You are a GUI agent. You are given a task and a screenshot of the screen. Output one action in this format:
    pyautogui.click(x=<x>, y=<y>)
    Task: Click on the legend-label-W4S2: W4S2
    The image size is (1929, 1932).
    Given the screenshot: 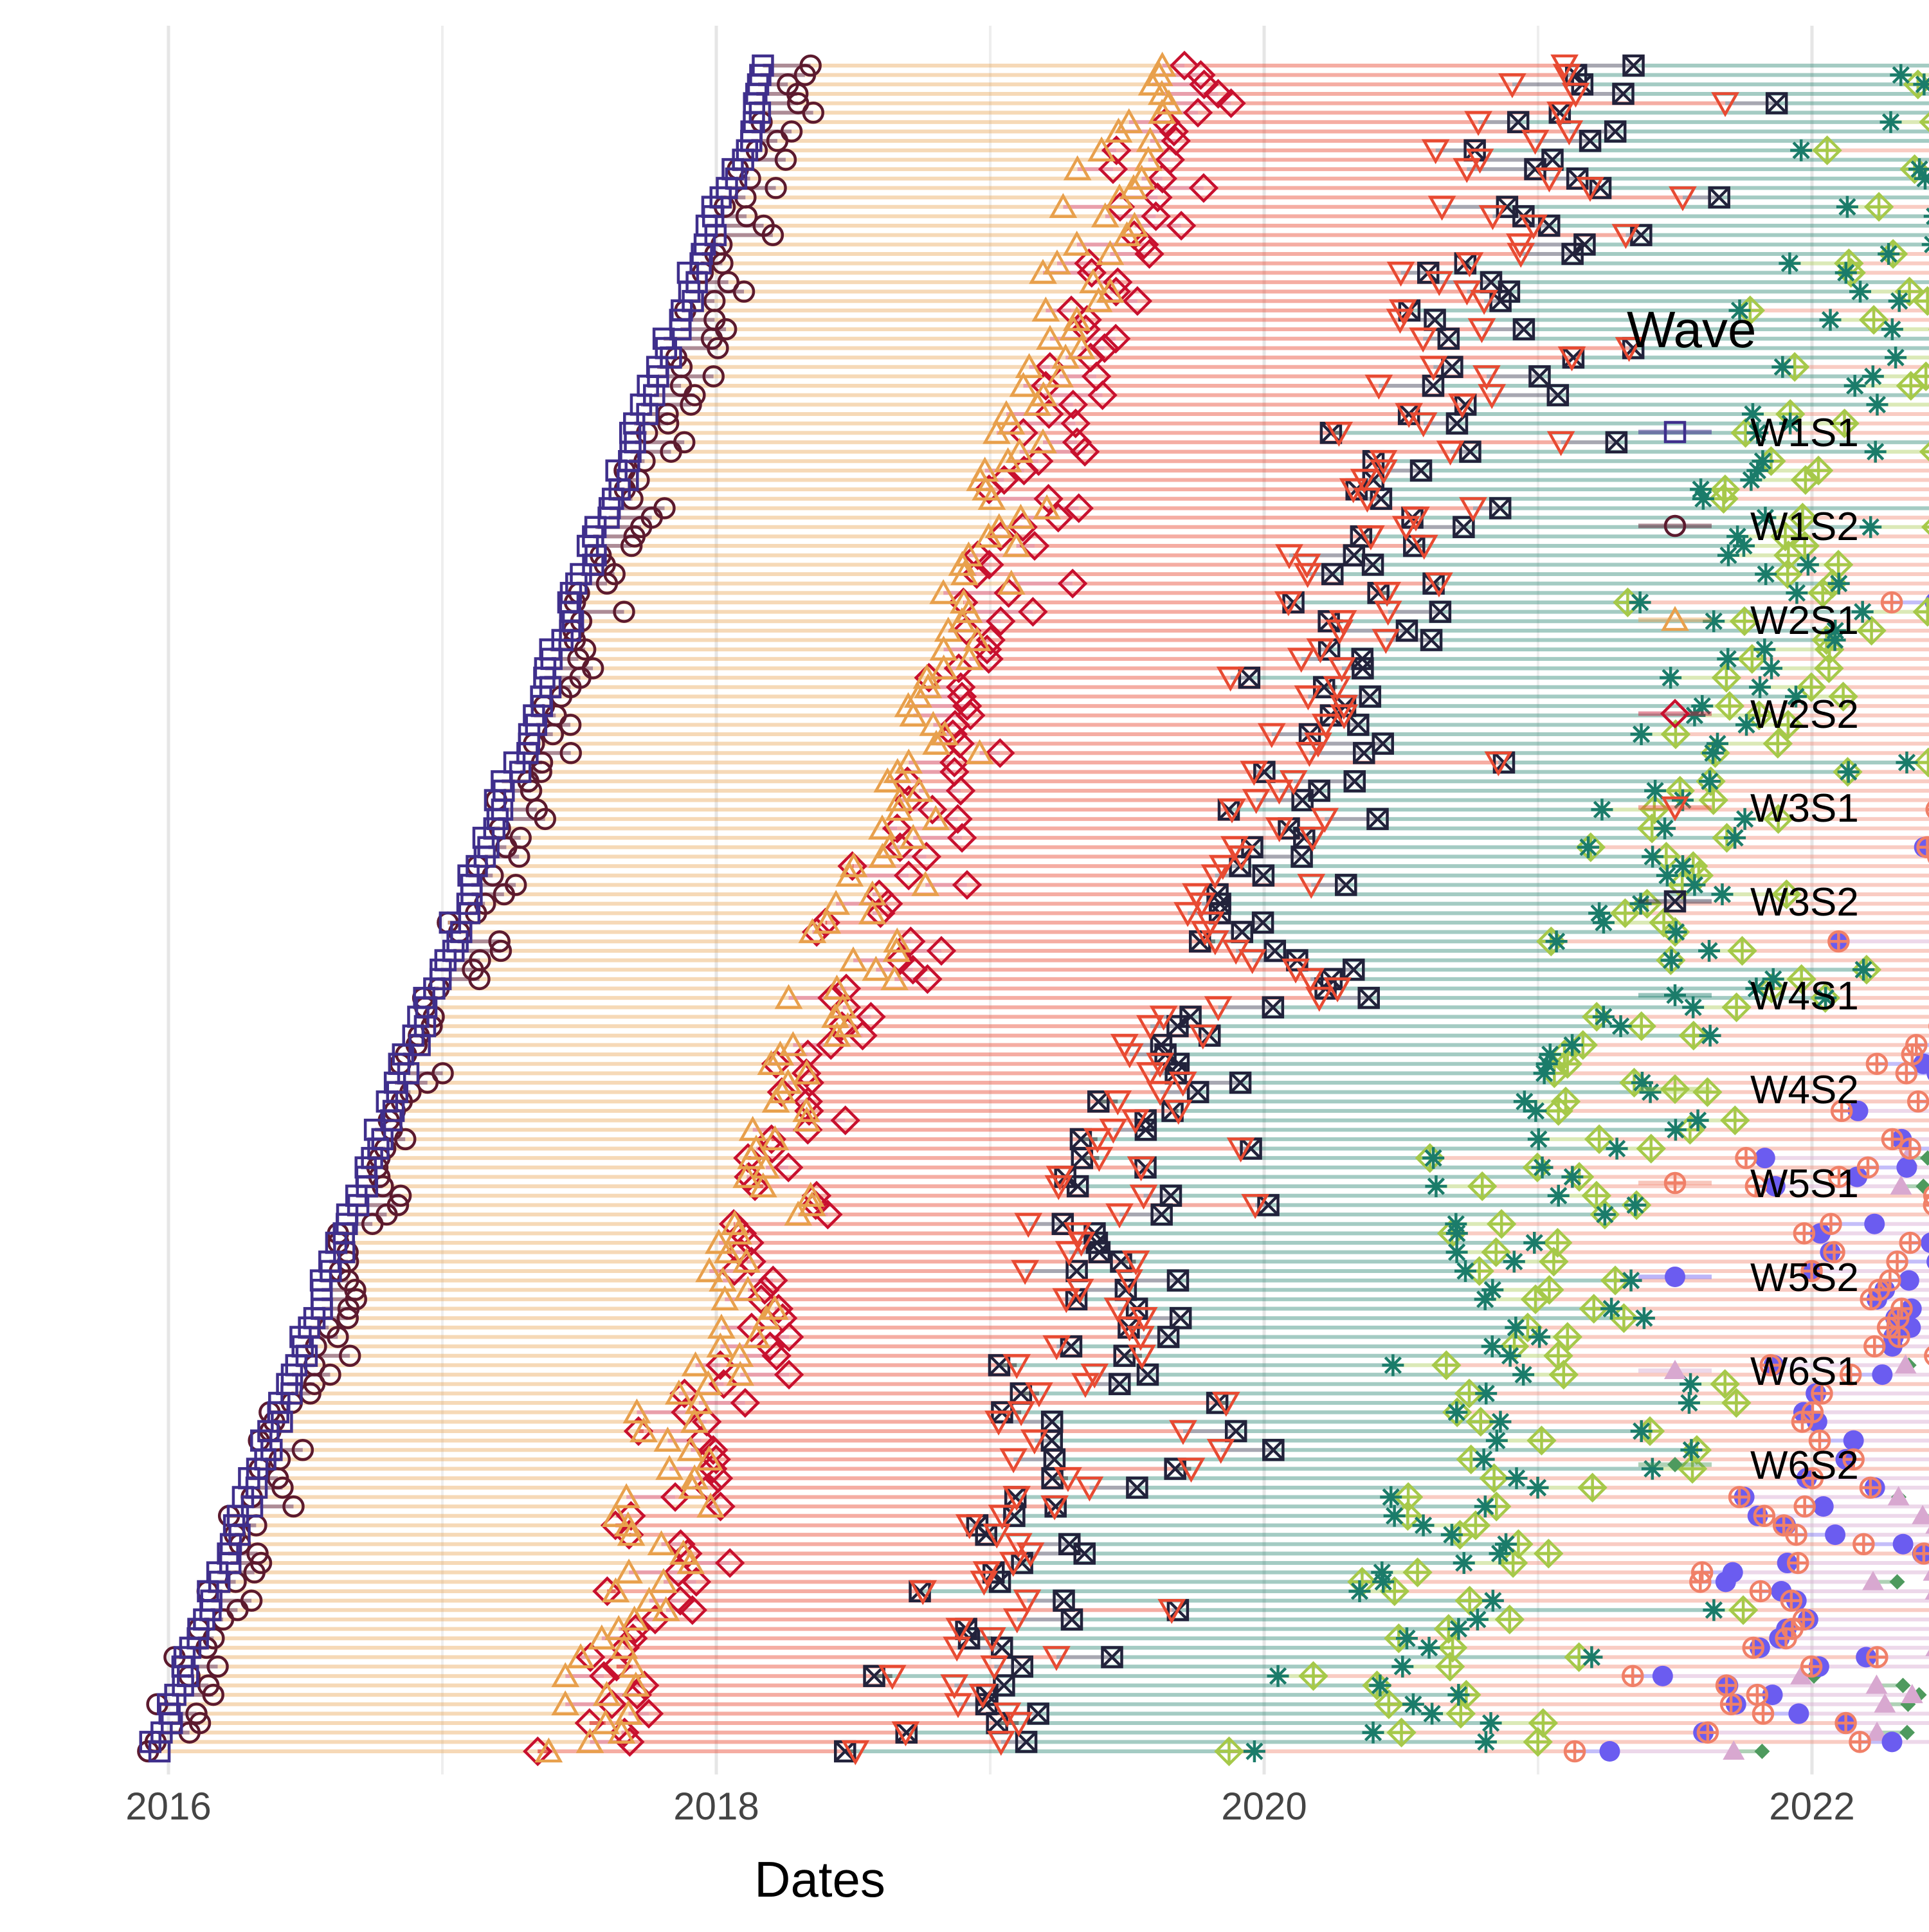 What is the action you would take?
    pyautogui.click(x=1804, y=1090)
    